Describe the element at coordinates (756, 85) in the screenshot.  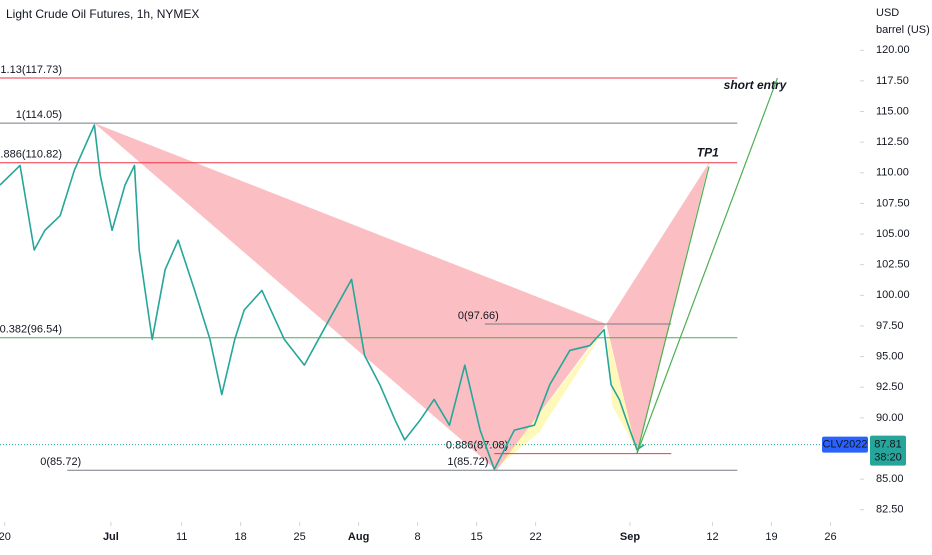
I see `annotation: short entry` at that location.